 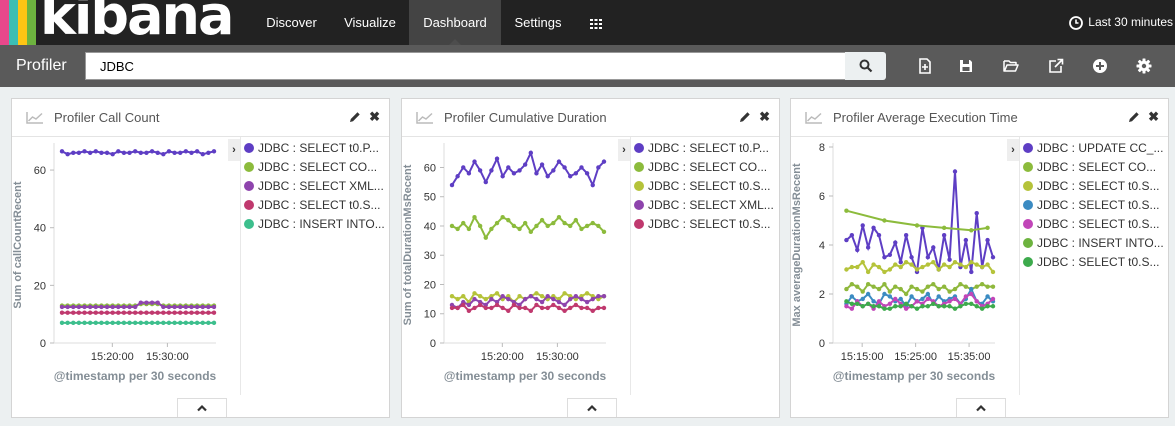 I want to click on pencil-icon, so click(x=1134, y=117).